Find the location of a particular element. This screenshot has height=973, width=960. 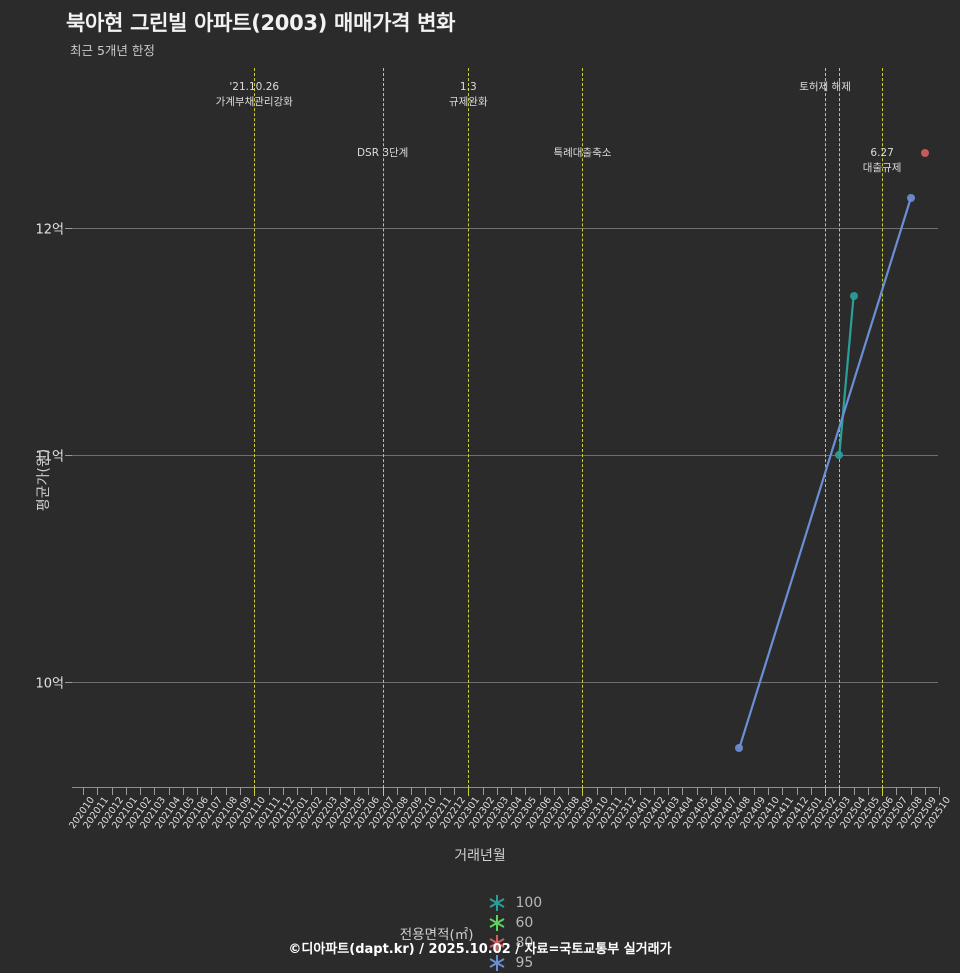

x-axis-title: 거래년월 is located at coordinates (480, 856).